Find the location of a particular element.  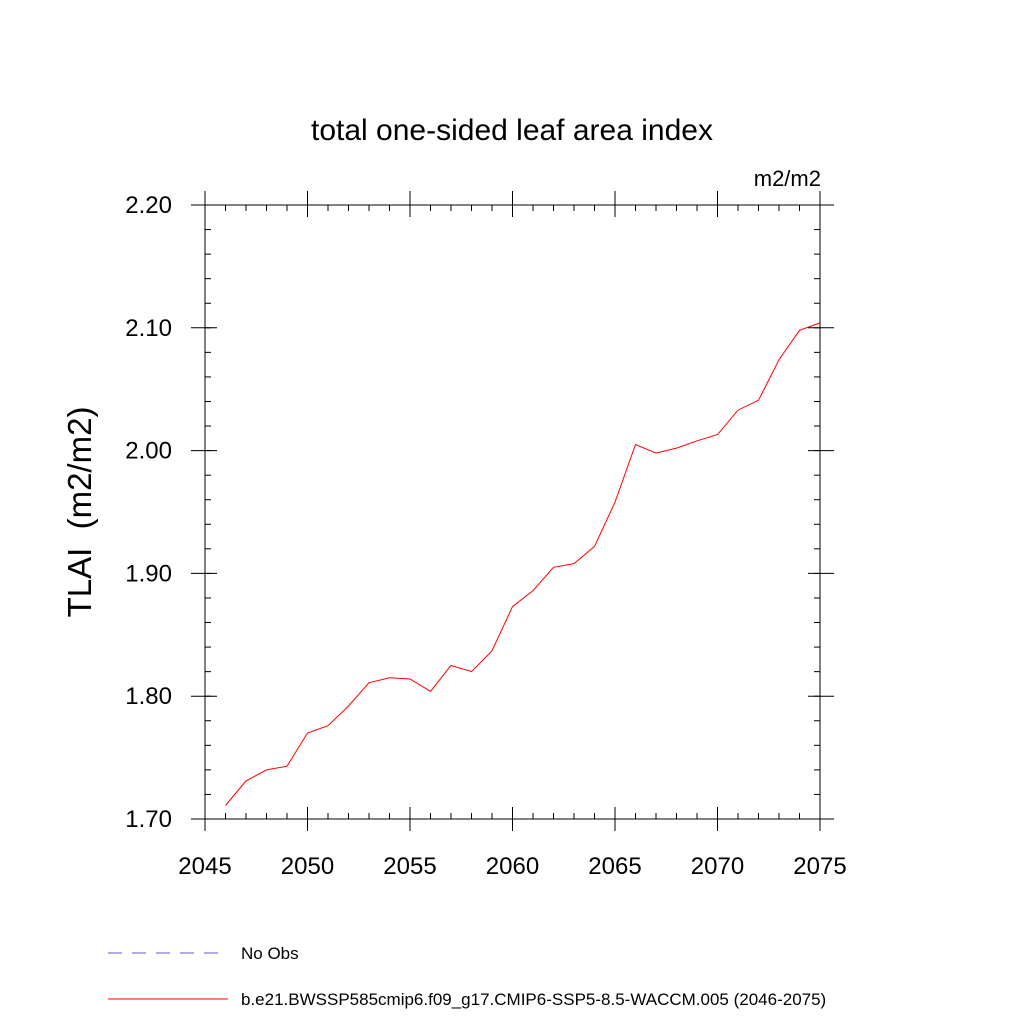

y-tick-label: 1.70 is located at coordinates (148, 819).